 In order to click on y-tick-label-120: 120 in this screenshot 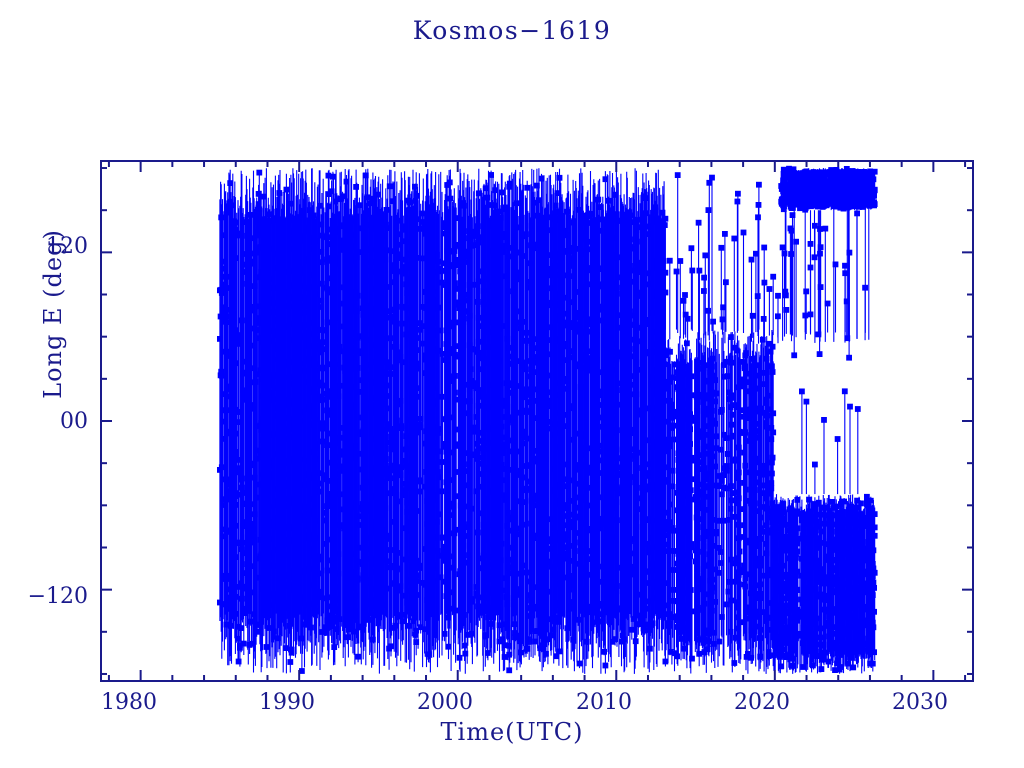, I will do `click(67, 246)`.